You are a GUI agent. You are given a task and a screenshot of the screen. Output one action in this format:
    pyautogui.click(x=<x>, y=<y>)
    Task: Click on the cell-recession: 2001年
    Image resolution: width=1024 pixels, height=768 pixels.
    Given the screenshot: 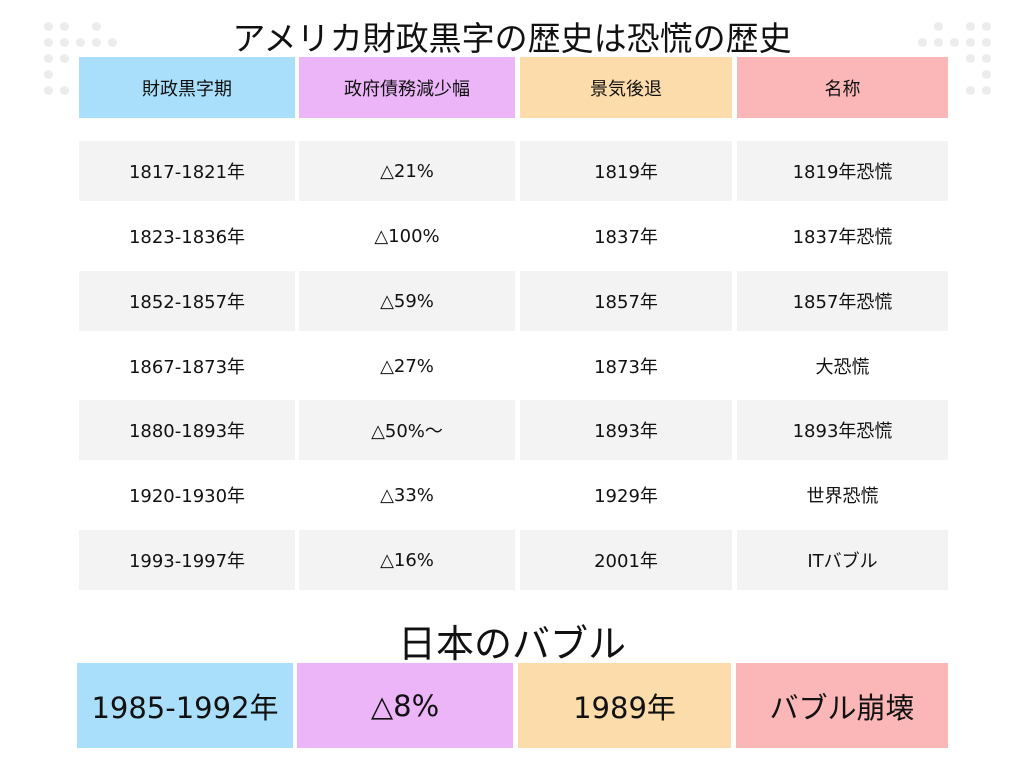 What is the action you would take?
    pyautogui.click(x=626, y=560)
    